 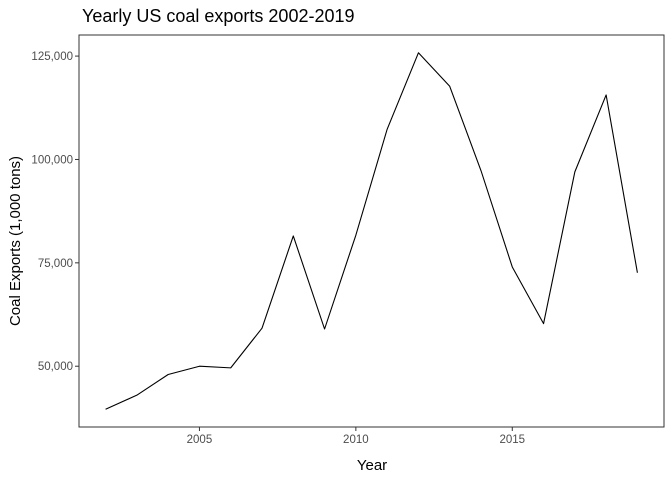 What do you see at coordinates (52, 160) in the screenshot?
I see `y-tick-label: 100,000` at bounding box center [52, 160].